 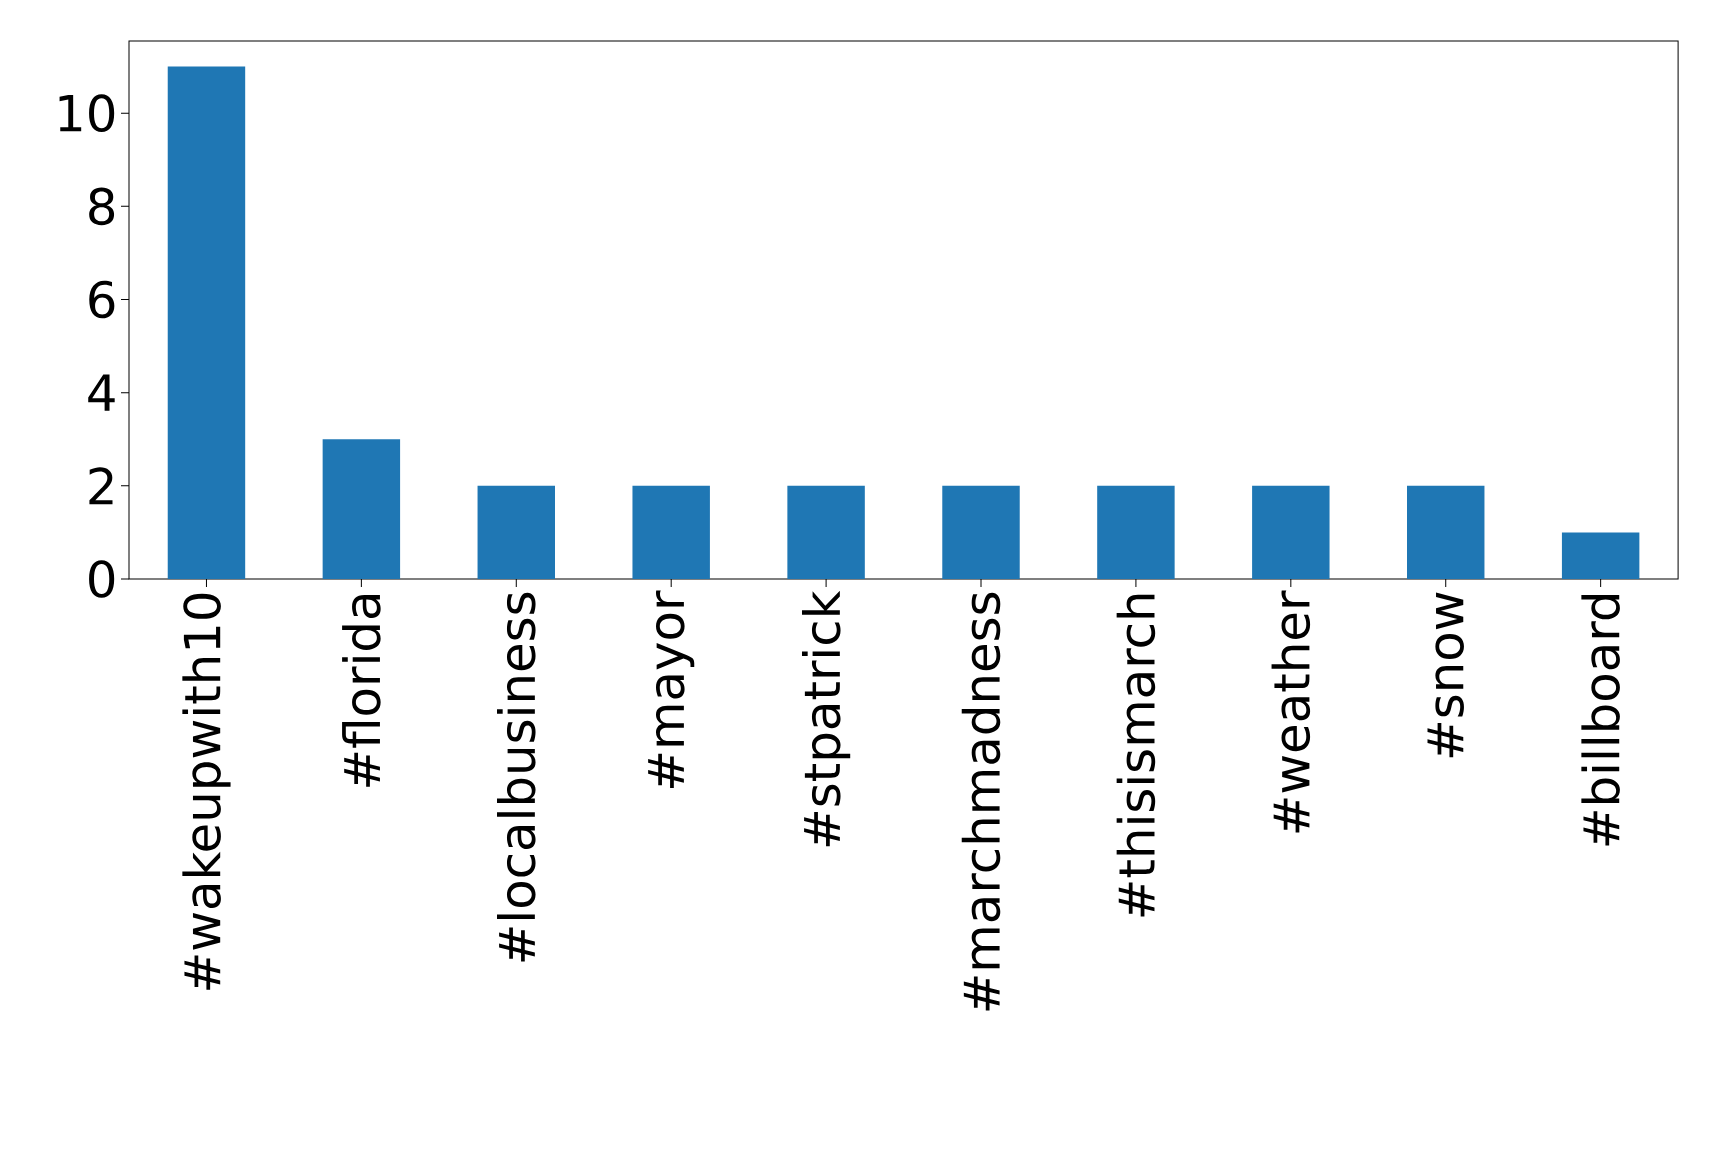 I want to click on x-tick-label: #localbusiness, so click(x=516, y=777).